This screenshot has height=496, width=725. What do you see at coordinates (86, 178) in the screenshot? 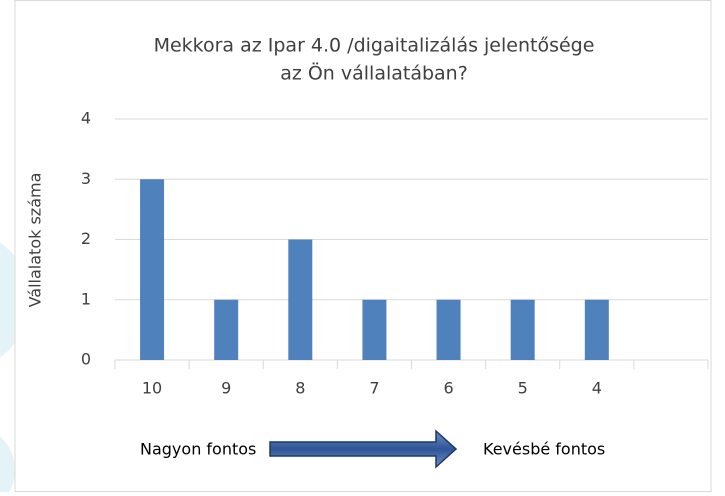
I see `y-tick-label: 3` at bounding box center [86, 178].